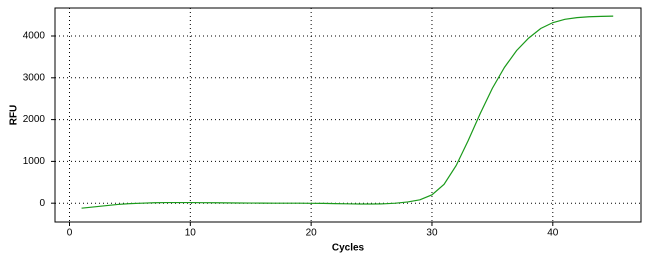 The width and height of the screenshot is (653, 260). I want to click on y-axis-label: RFU, so click(14, 115).